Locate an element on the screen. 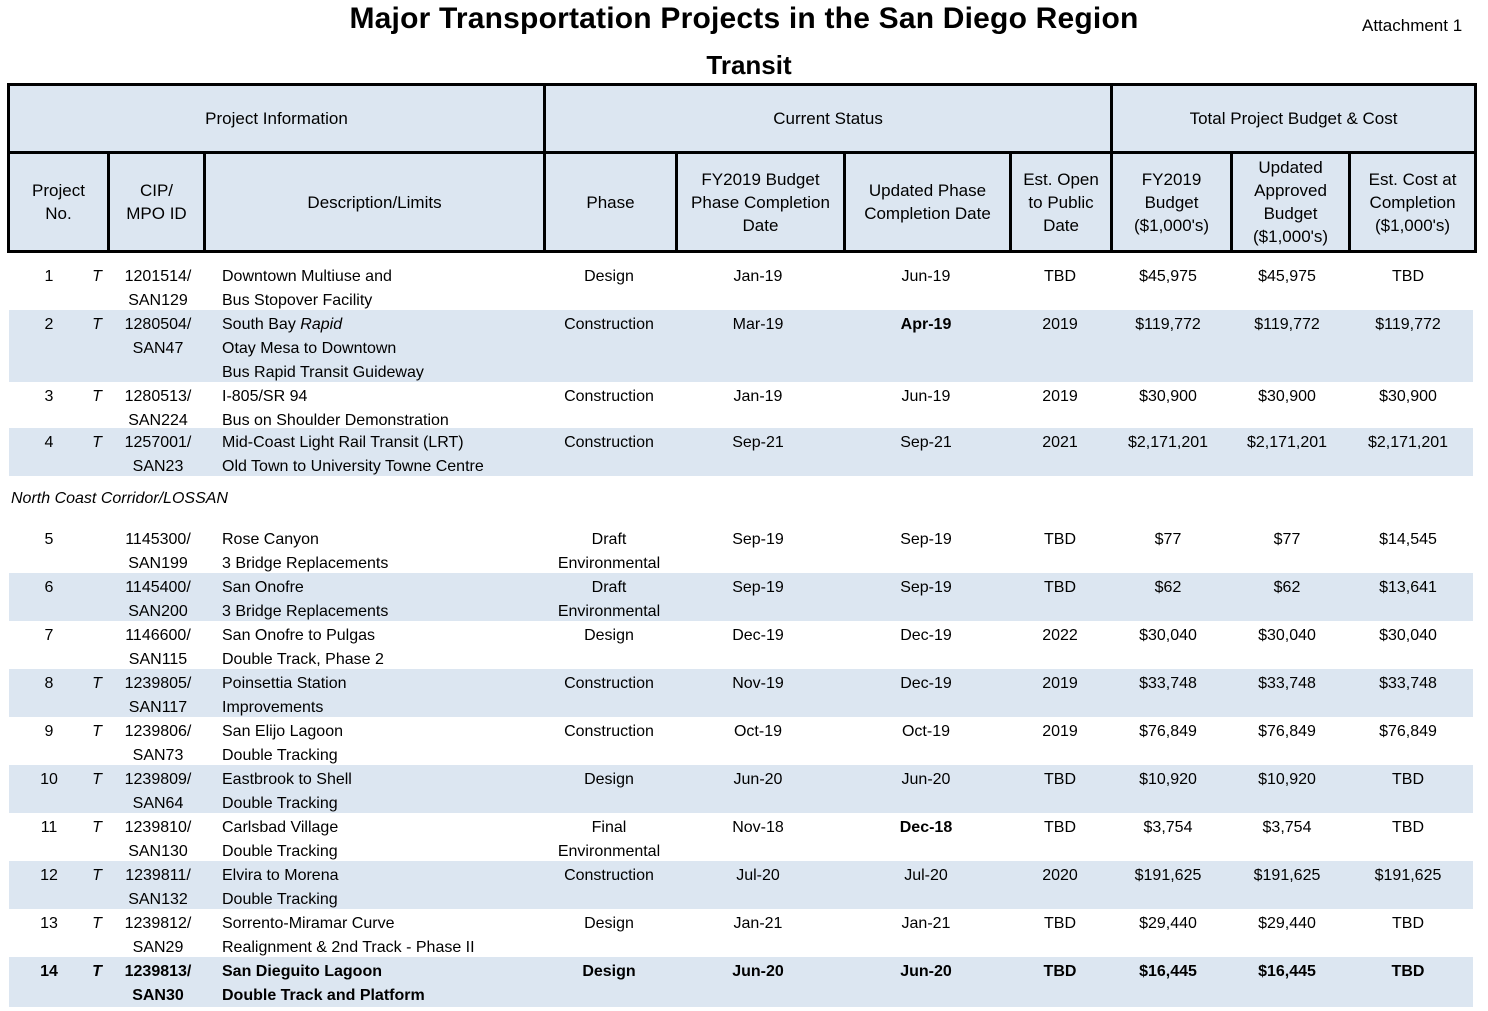  description-text: San Onofre to Pulgas is located at coordinates (298, 635).